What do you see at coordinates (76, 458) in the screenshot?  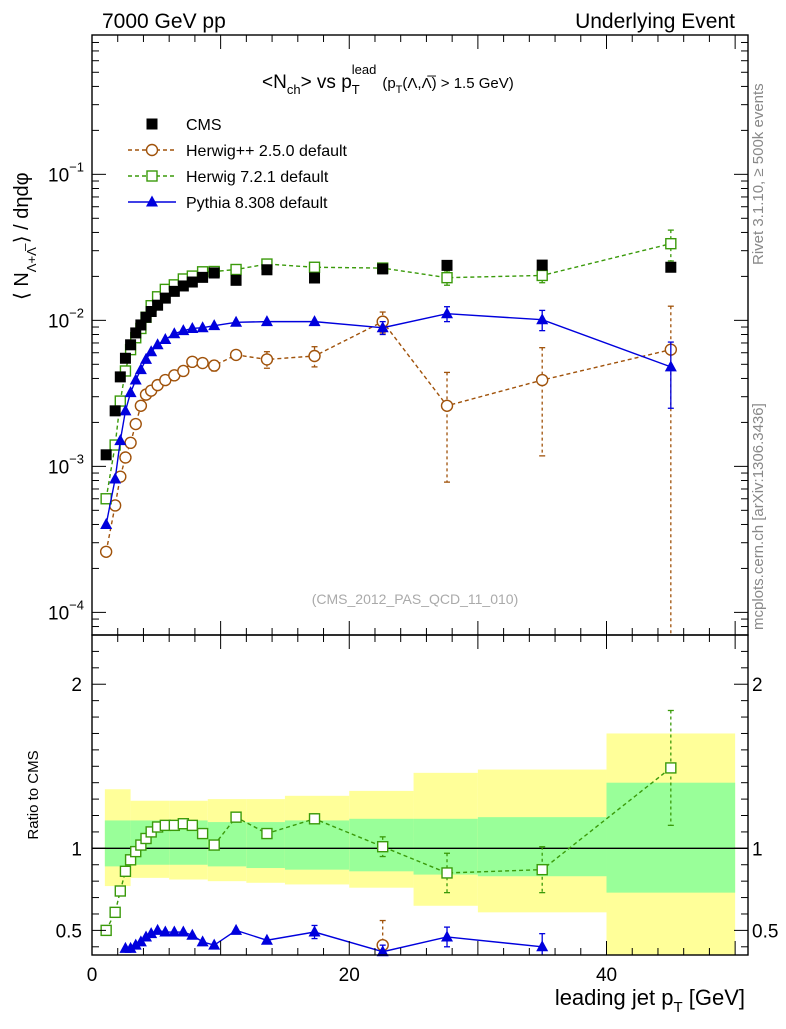 I see `main-ytick-exp-1: −3` at bounding box center [76, 458].